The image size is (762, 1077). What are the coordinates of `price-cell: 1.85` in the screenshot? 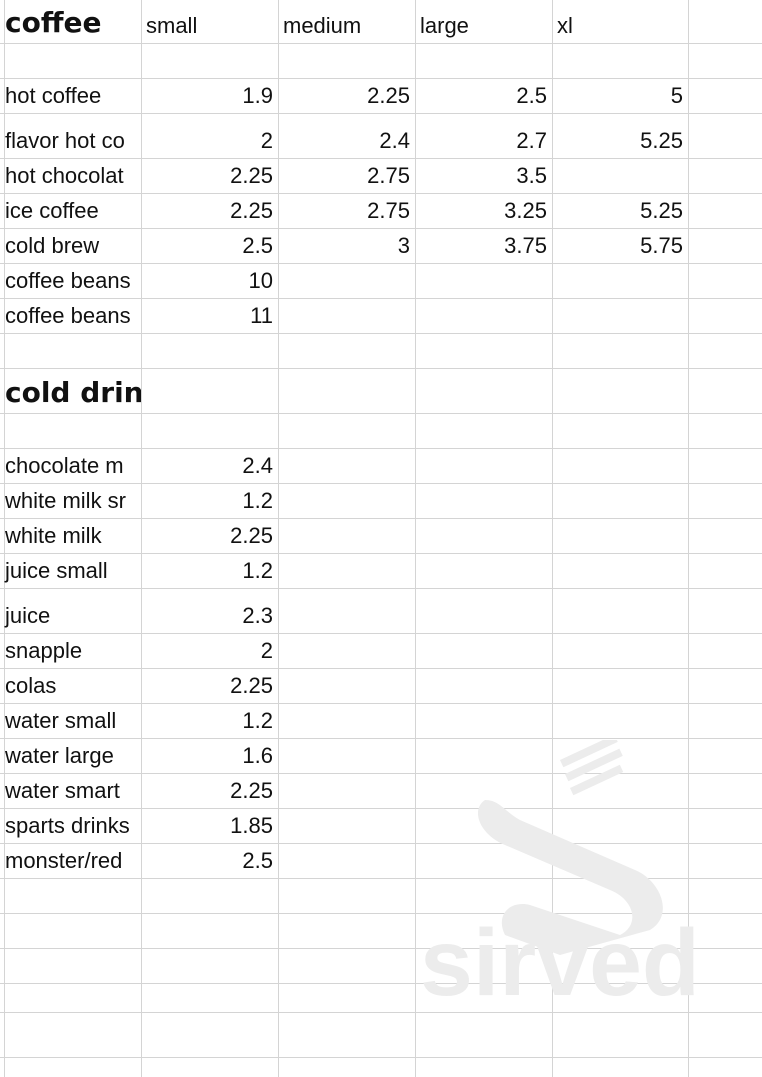 It's located at (251, 825).